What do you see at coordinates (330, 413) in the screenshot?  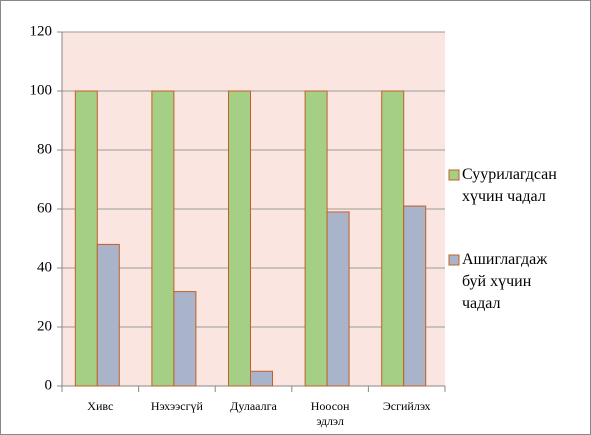 I see `x-tick-label: Ноосон эдлэл` at bounding box center [330, 413].